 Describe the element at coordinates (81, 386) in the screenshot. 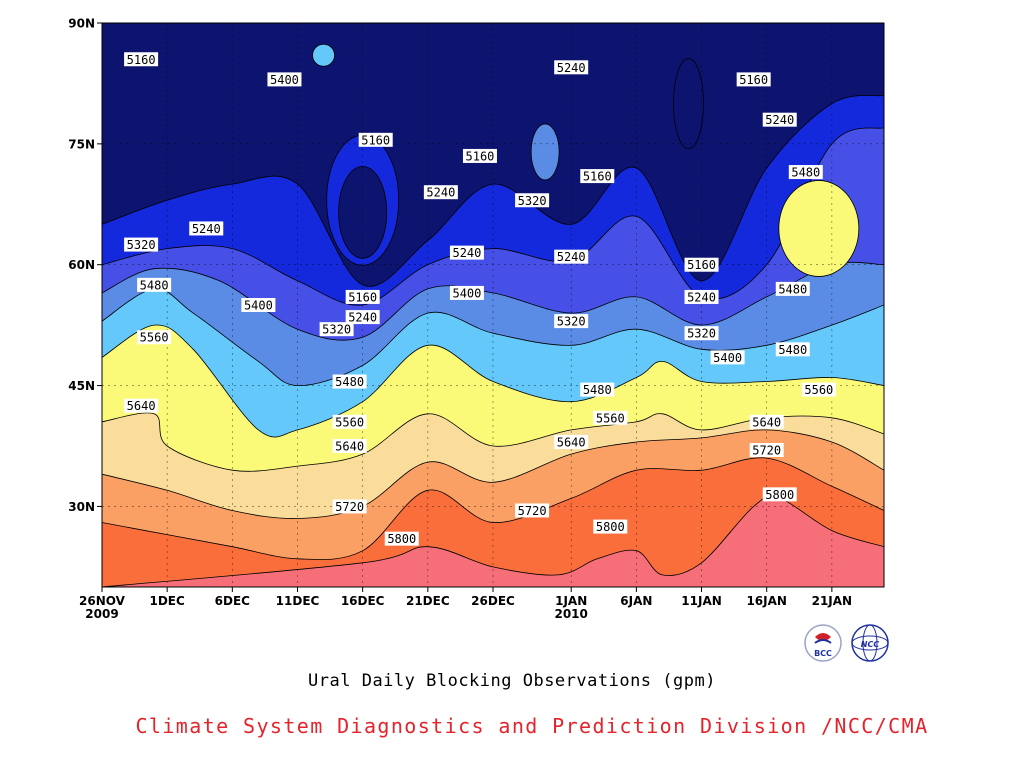

I see `y-tick-label: 45N` at that location.